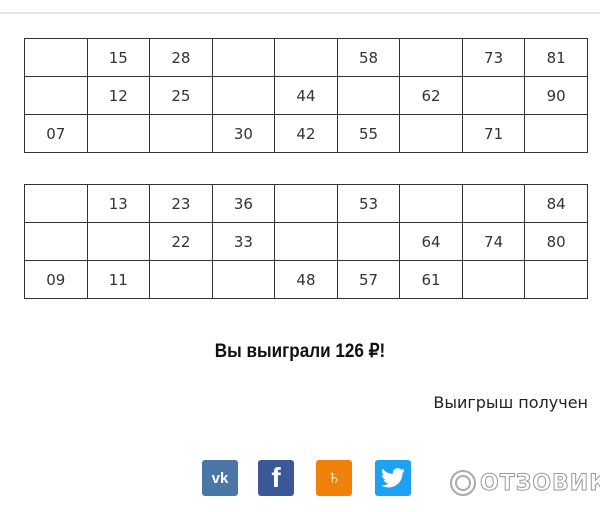 This screenshot has width=600, height=512. I want to click on ticket-cell: 48, so click(306, 279).